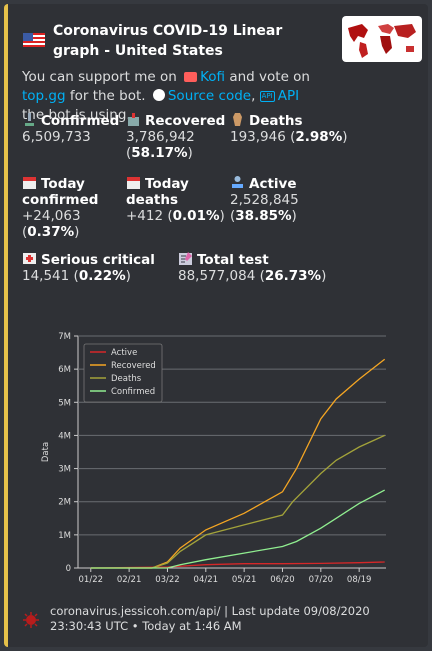  I want to click on api-icon: API, so click(267, 96).